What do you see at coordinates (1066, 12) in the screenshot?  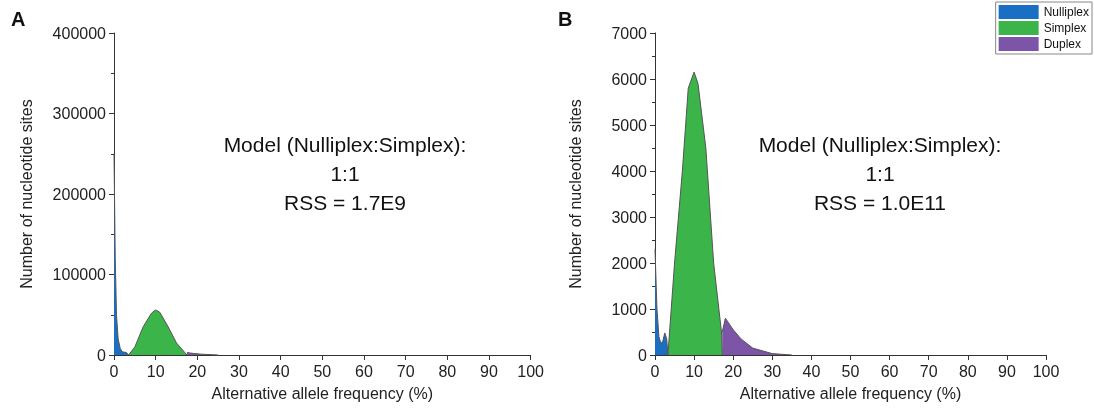 I see `legend-label: Nulliplex` at bounding box center [1066, 12].